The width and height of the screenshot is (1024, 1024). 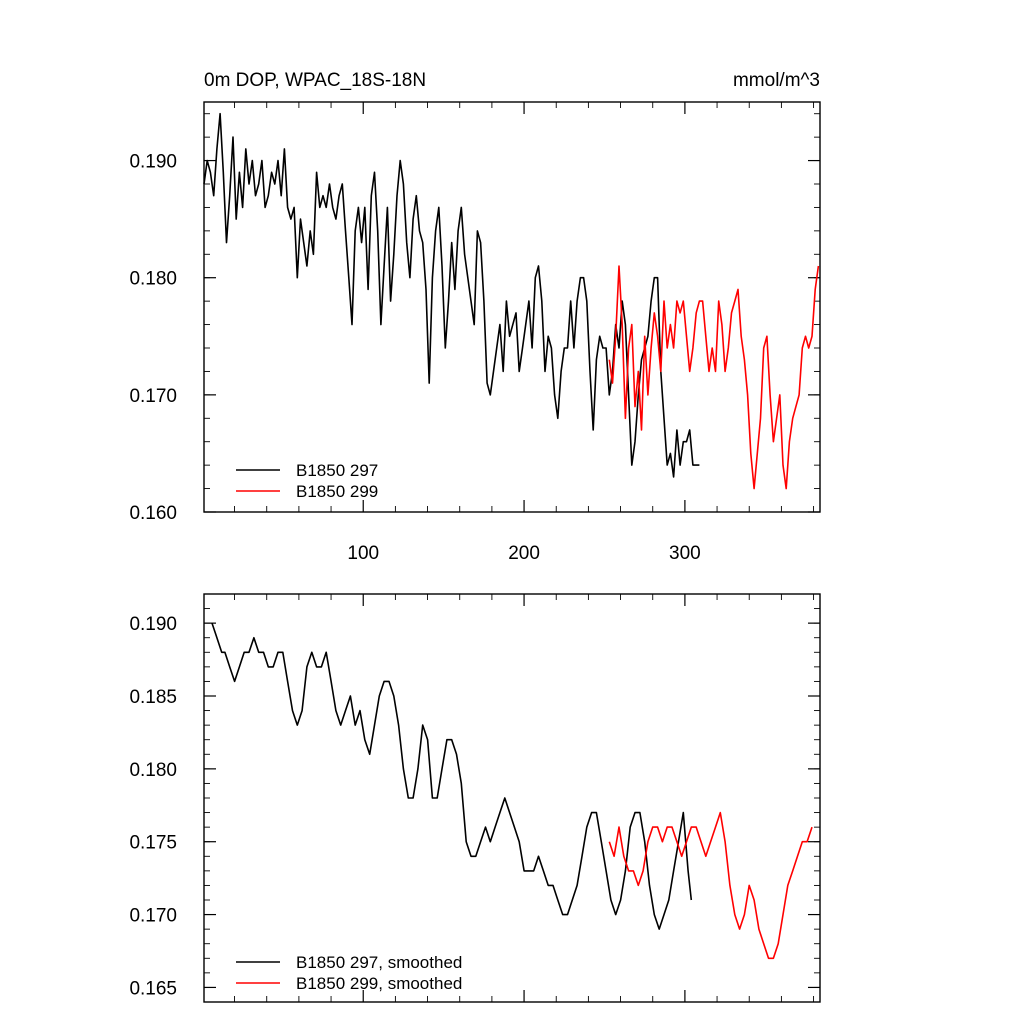 What do you see at coordinates (685, 553) in the screenshot?
I see `x-tick-label: 300` at bounding box center [685, 553].